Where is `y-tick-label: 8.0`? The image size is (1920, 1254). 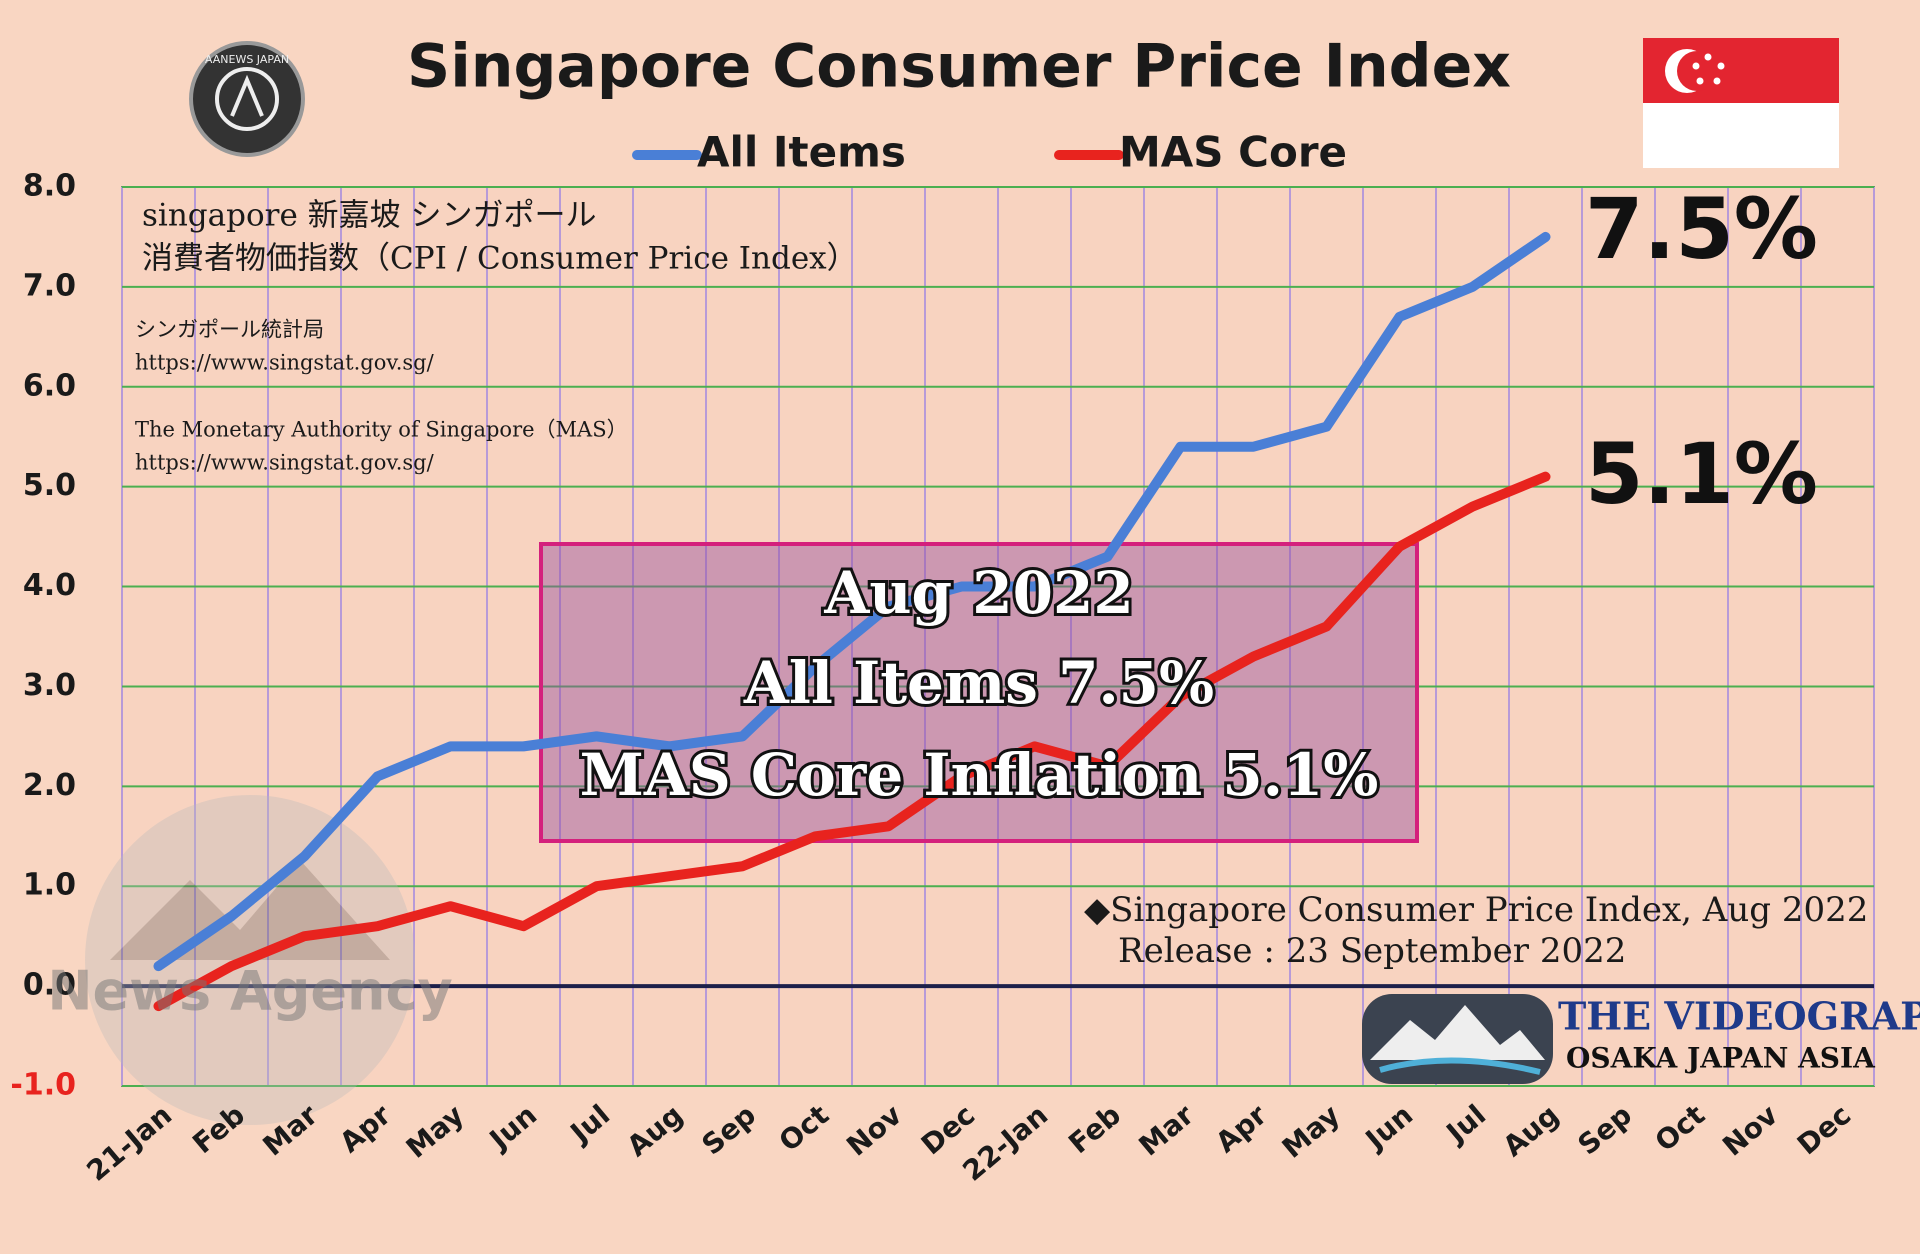 y-tick-label: 8.0 is located at coordinates (49, 186).